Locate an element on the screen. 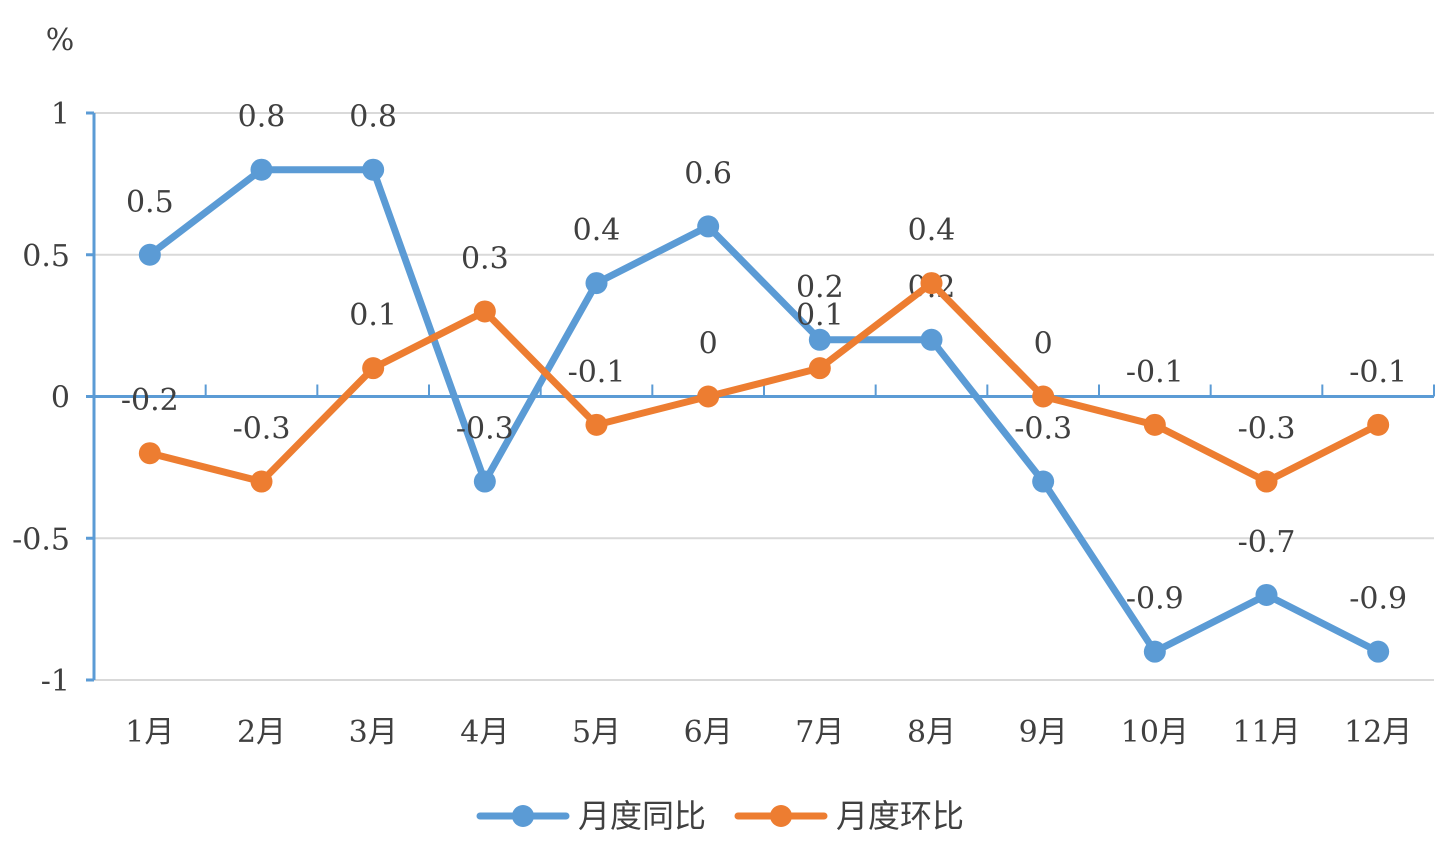  y-axis-unit-label: % is located at coordinates (60, 40).